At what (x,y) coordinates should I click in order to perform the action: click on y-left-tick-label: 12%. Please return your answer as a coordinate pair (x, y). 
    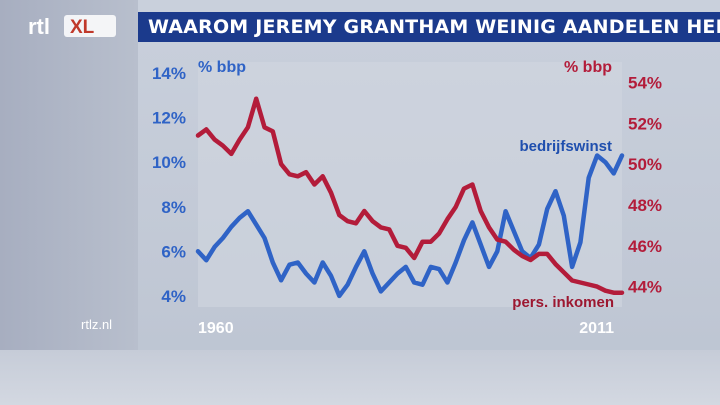
    Looking at the image, I should click on (169, 118).